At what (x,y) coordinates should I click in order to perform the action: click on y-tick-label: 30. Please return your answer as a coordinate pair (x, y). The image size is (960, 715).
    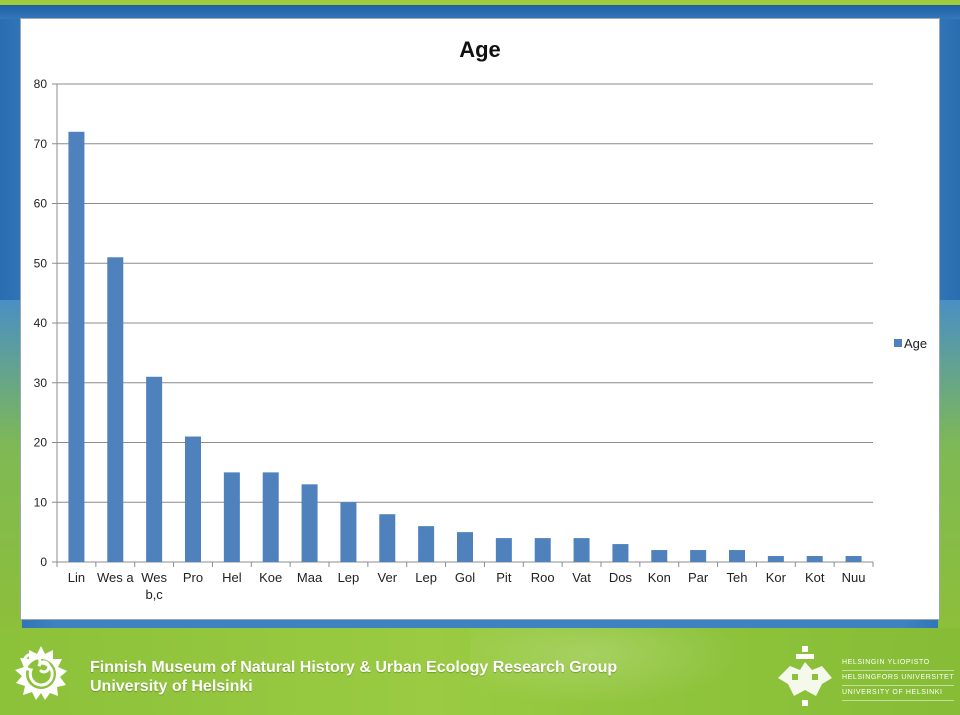
    Looking at the image, I should click on (41, 383).